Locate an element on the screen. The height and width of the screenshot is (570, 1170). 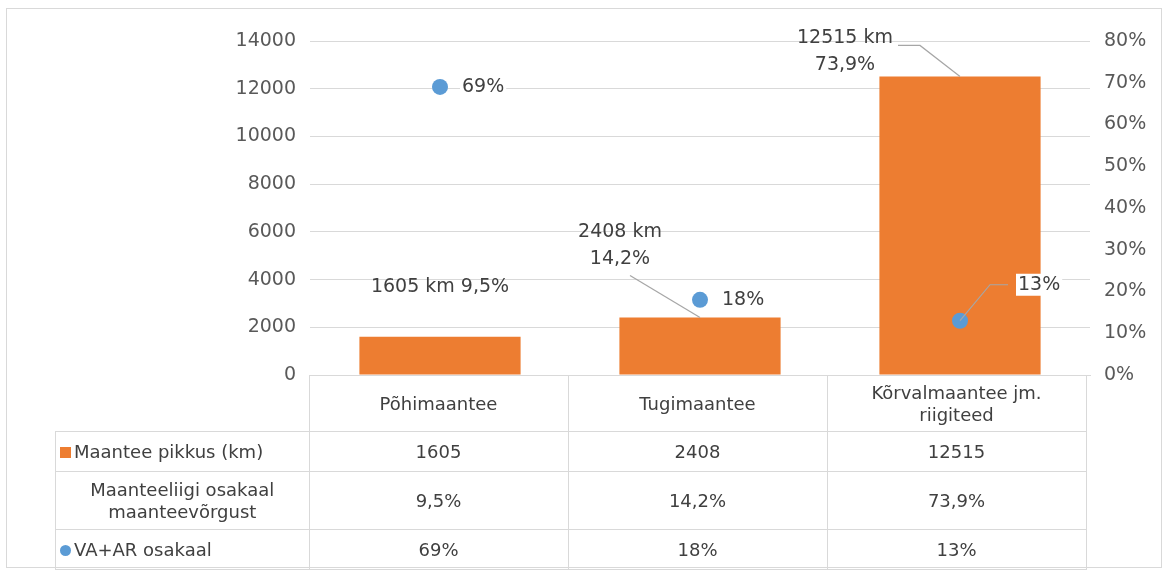
text: 73,9% is located at coordinates (956, 500).